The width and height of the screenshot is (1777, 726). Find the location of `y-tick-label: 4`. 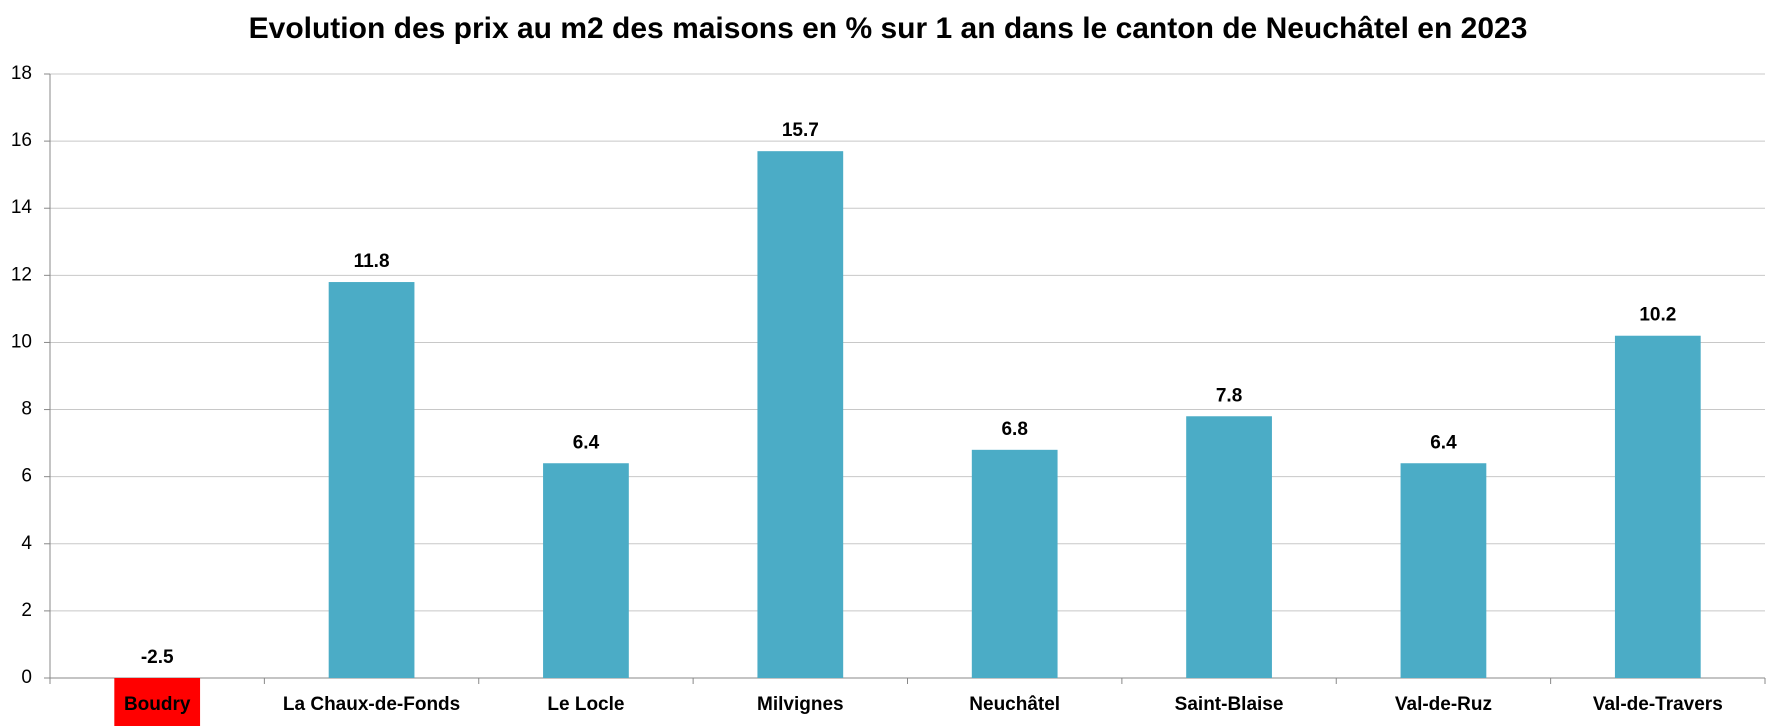

y-tick-label: 4 is located at coordinates (26, 543).